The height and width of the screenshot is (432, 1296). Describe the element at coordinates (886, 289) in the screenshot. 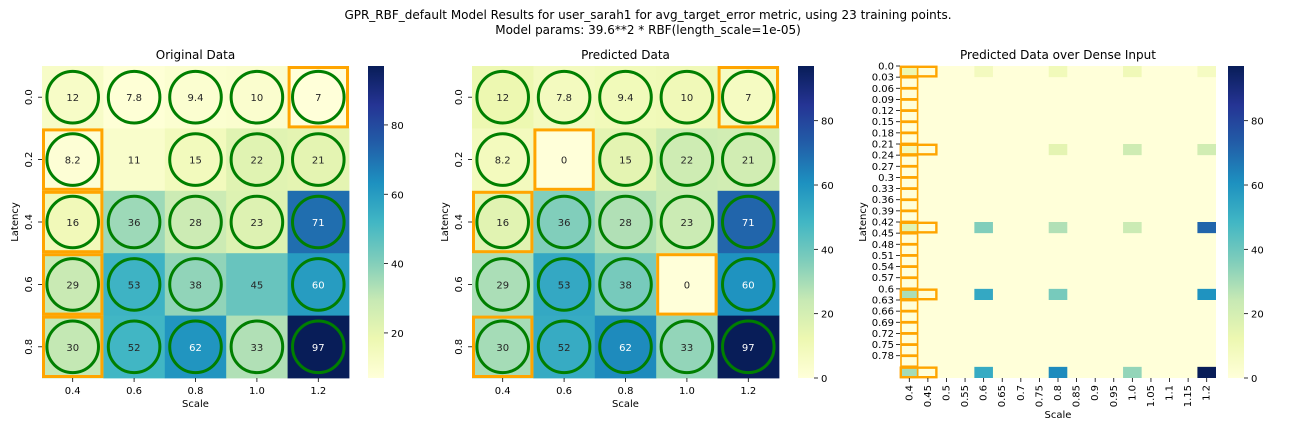

I see `y-tick-label: 0.6` at that location.